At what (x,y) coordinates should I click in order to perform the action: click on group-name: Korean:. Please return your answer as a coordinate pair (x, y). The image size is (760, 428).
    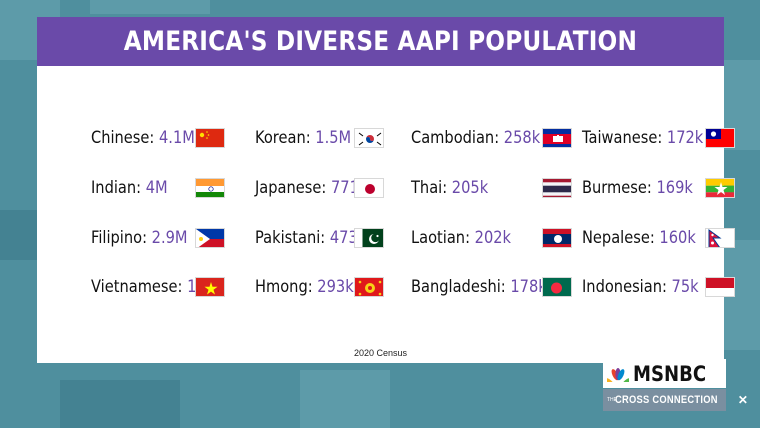
    Looking at the image, I should click on (283, 138).